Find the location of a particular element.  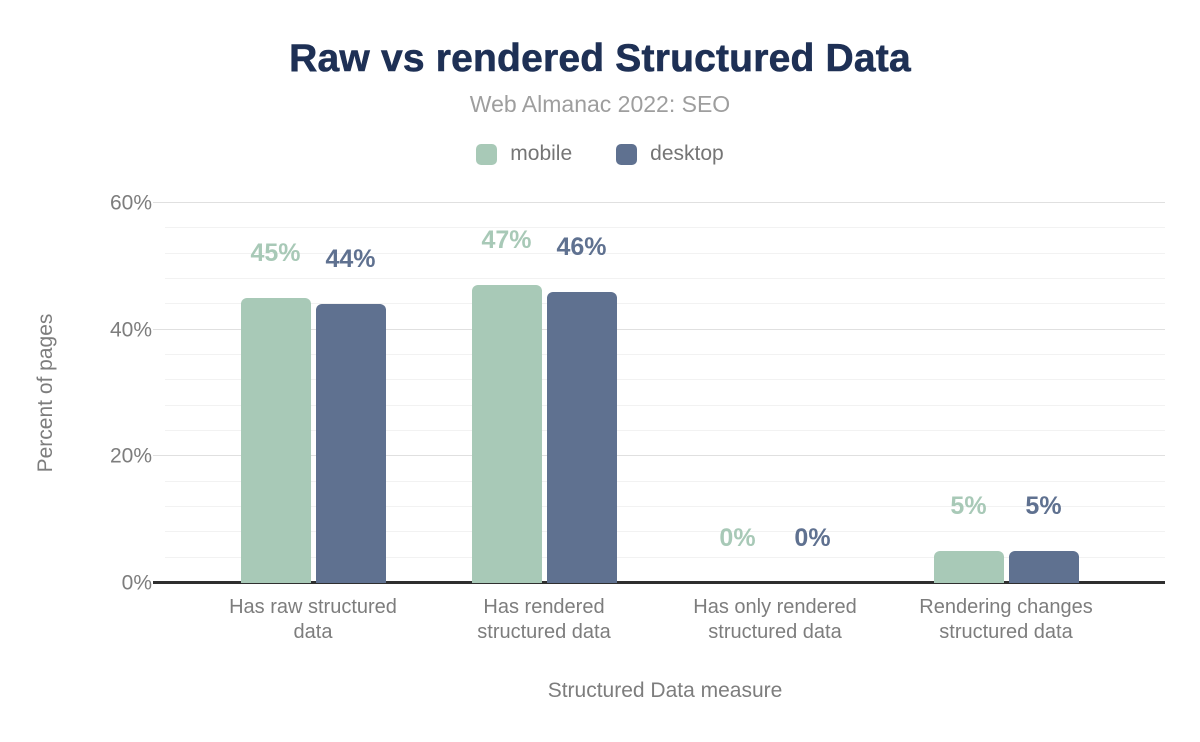

bar-value-label-desktop: 46% is located at coordinates (581, 246).